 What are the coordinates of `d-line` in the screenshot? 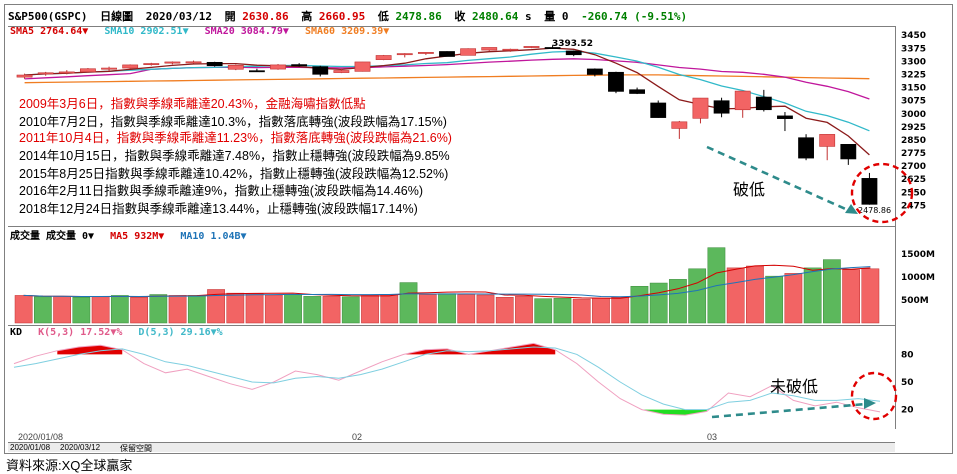 It's located at (447, 378).